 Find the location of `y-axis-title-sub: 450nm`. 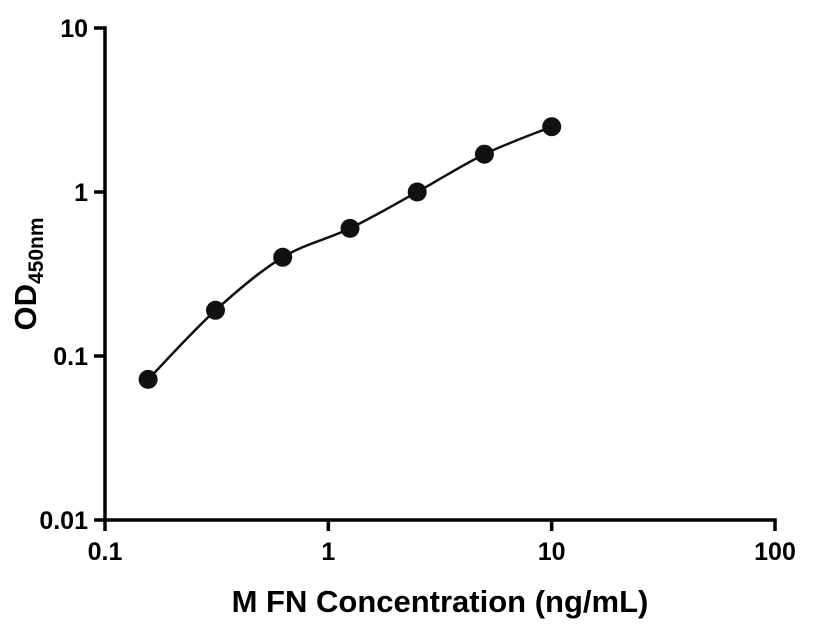

y-axis-title-sub: 450nm is located at coordinates (36, 250).